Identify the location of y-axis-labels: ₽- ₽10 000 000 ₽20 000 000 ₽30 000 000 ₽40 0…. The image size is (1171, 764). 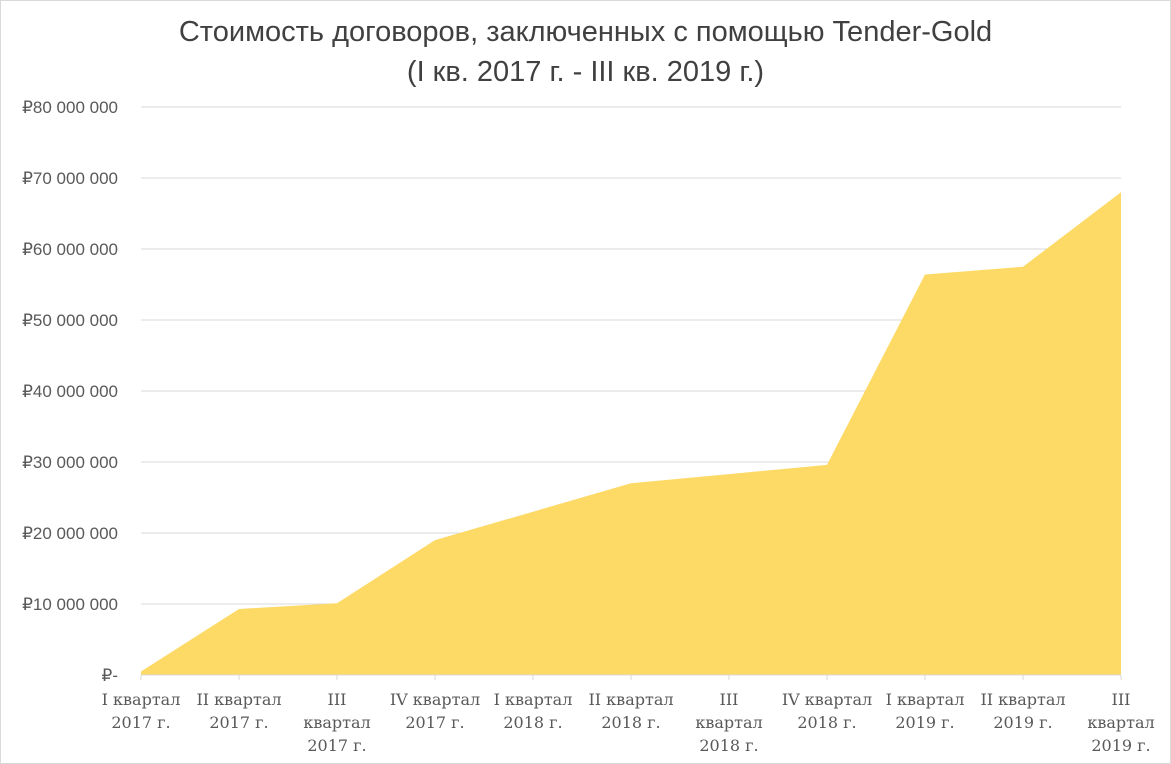
(70, 391).